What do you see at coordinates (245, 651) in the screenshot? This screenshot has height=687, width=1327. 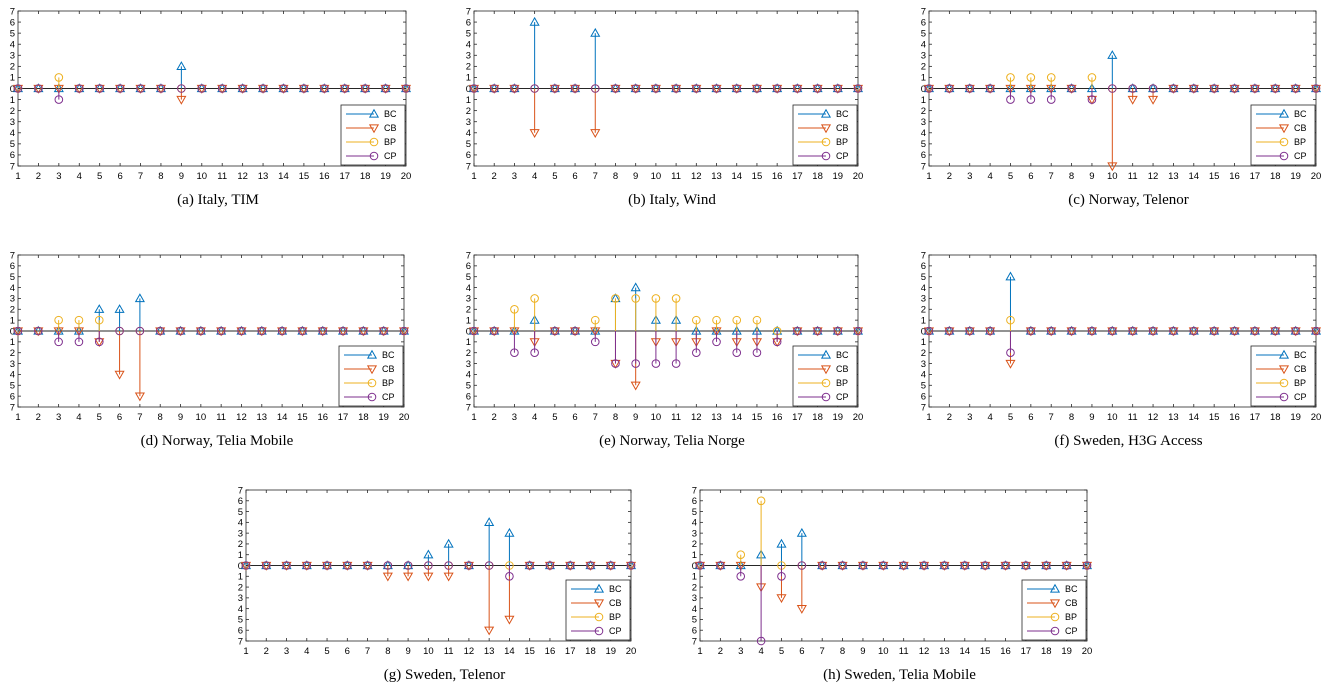 I see `x-tick-label: 1` at bounding box center [245, 651].